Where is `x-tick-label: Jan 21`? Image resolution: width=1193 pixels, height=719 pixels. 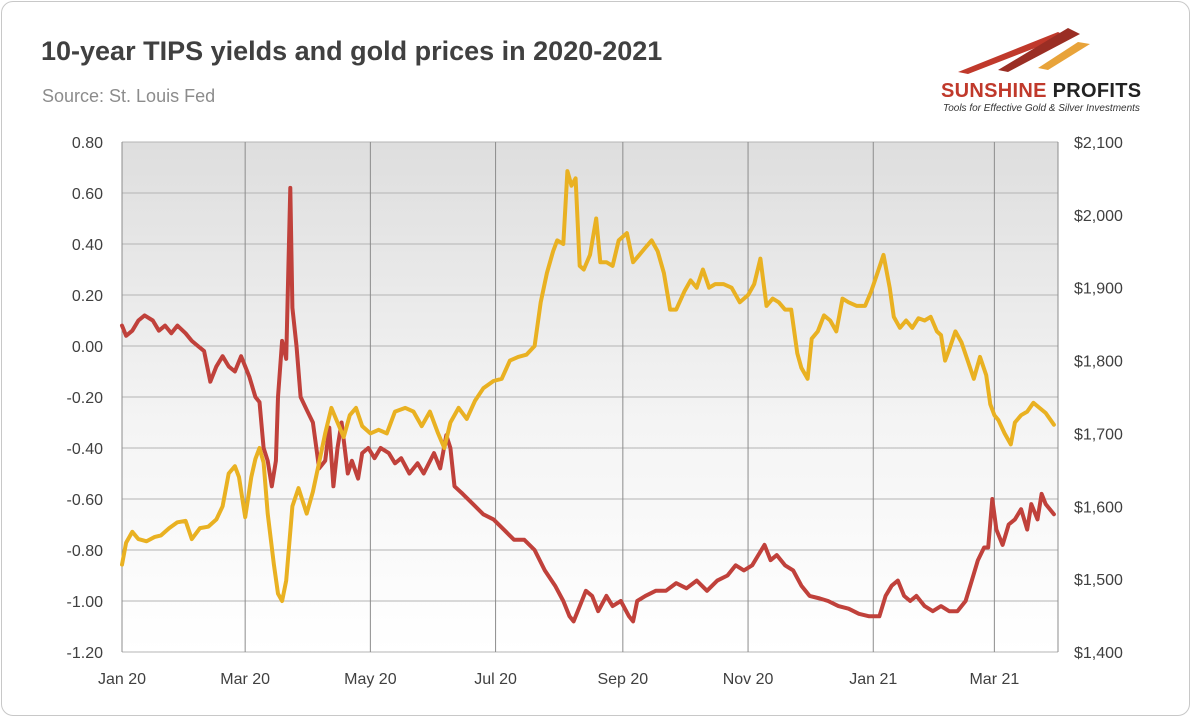
x-tick-label: Jan 21 is located at coordinates (873, 679).